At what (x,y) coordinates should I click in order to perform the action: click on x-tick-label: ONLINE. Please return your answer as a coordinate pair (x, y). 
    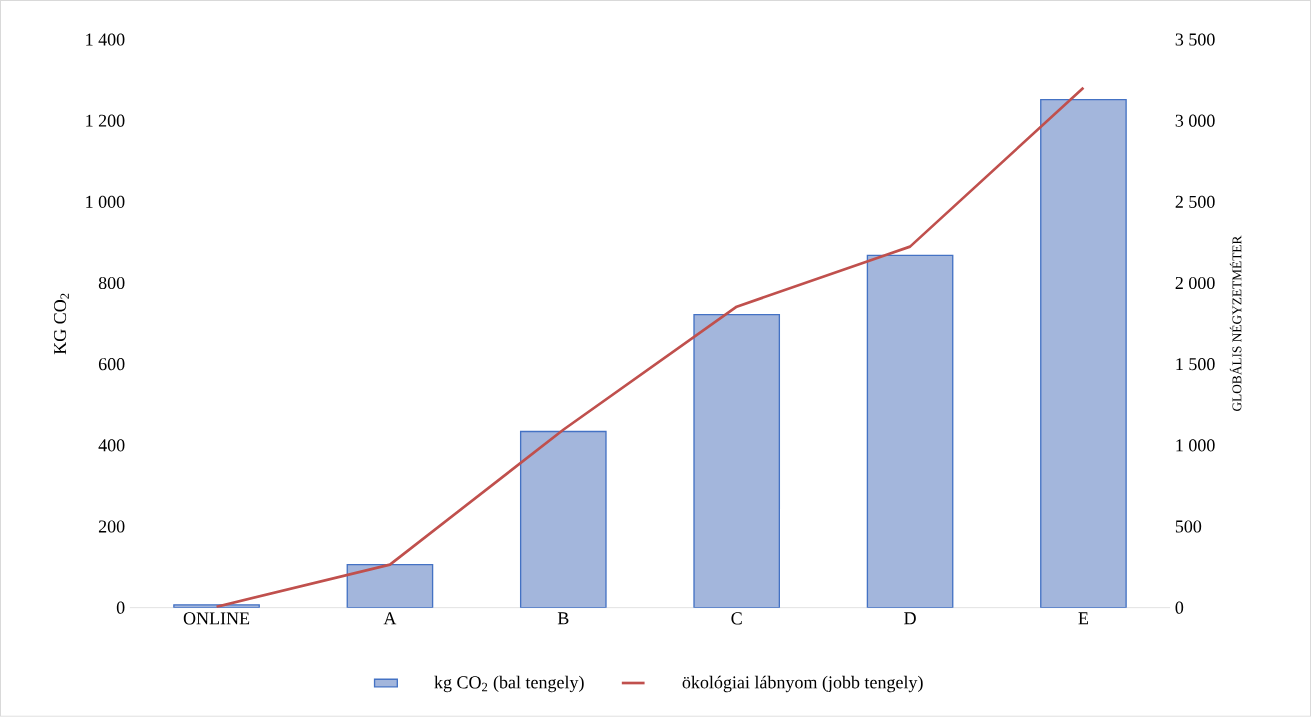
    Looking at the image, I should click on (216, 618).